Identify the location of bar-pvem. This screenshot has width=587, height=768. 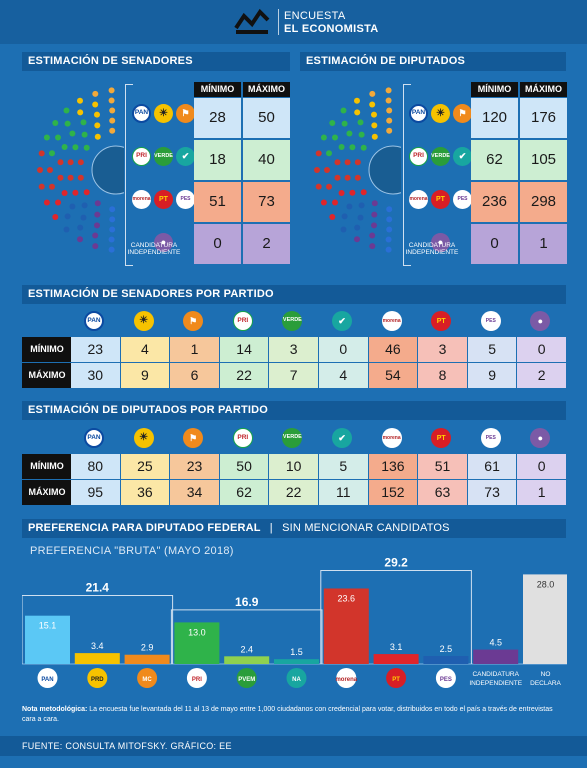
(247, 660).